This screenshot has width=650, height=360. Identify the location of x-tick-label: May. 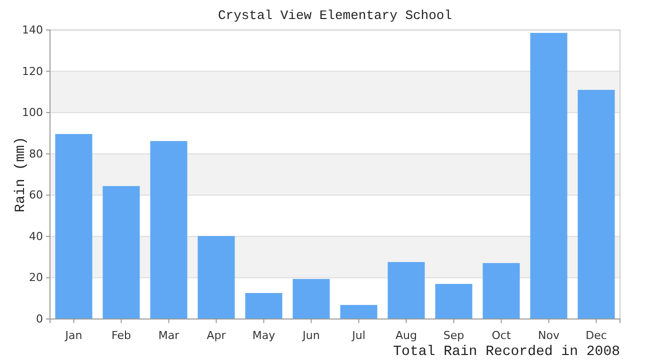
(264, 335).